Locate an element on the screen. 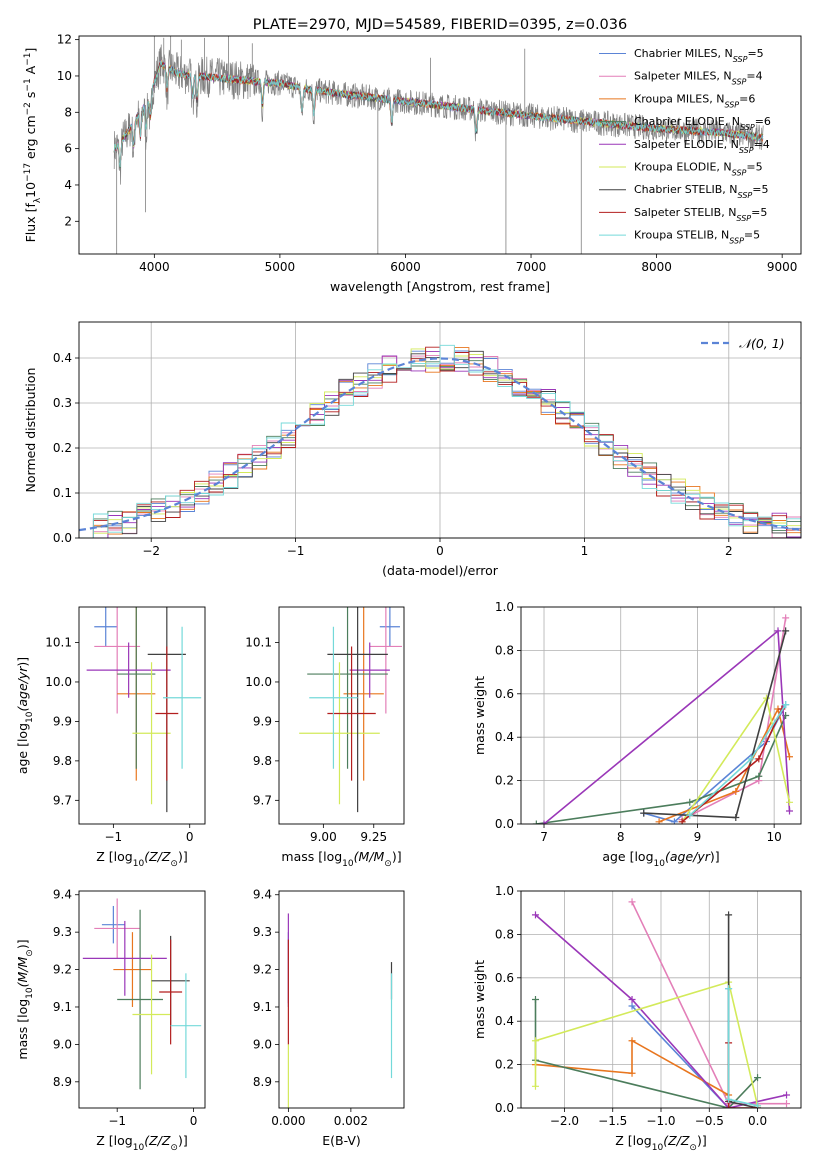  x-axis-label: mass [log10(M/M⊙)] is located at coordinates (341, 859).